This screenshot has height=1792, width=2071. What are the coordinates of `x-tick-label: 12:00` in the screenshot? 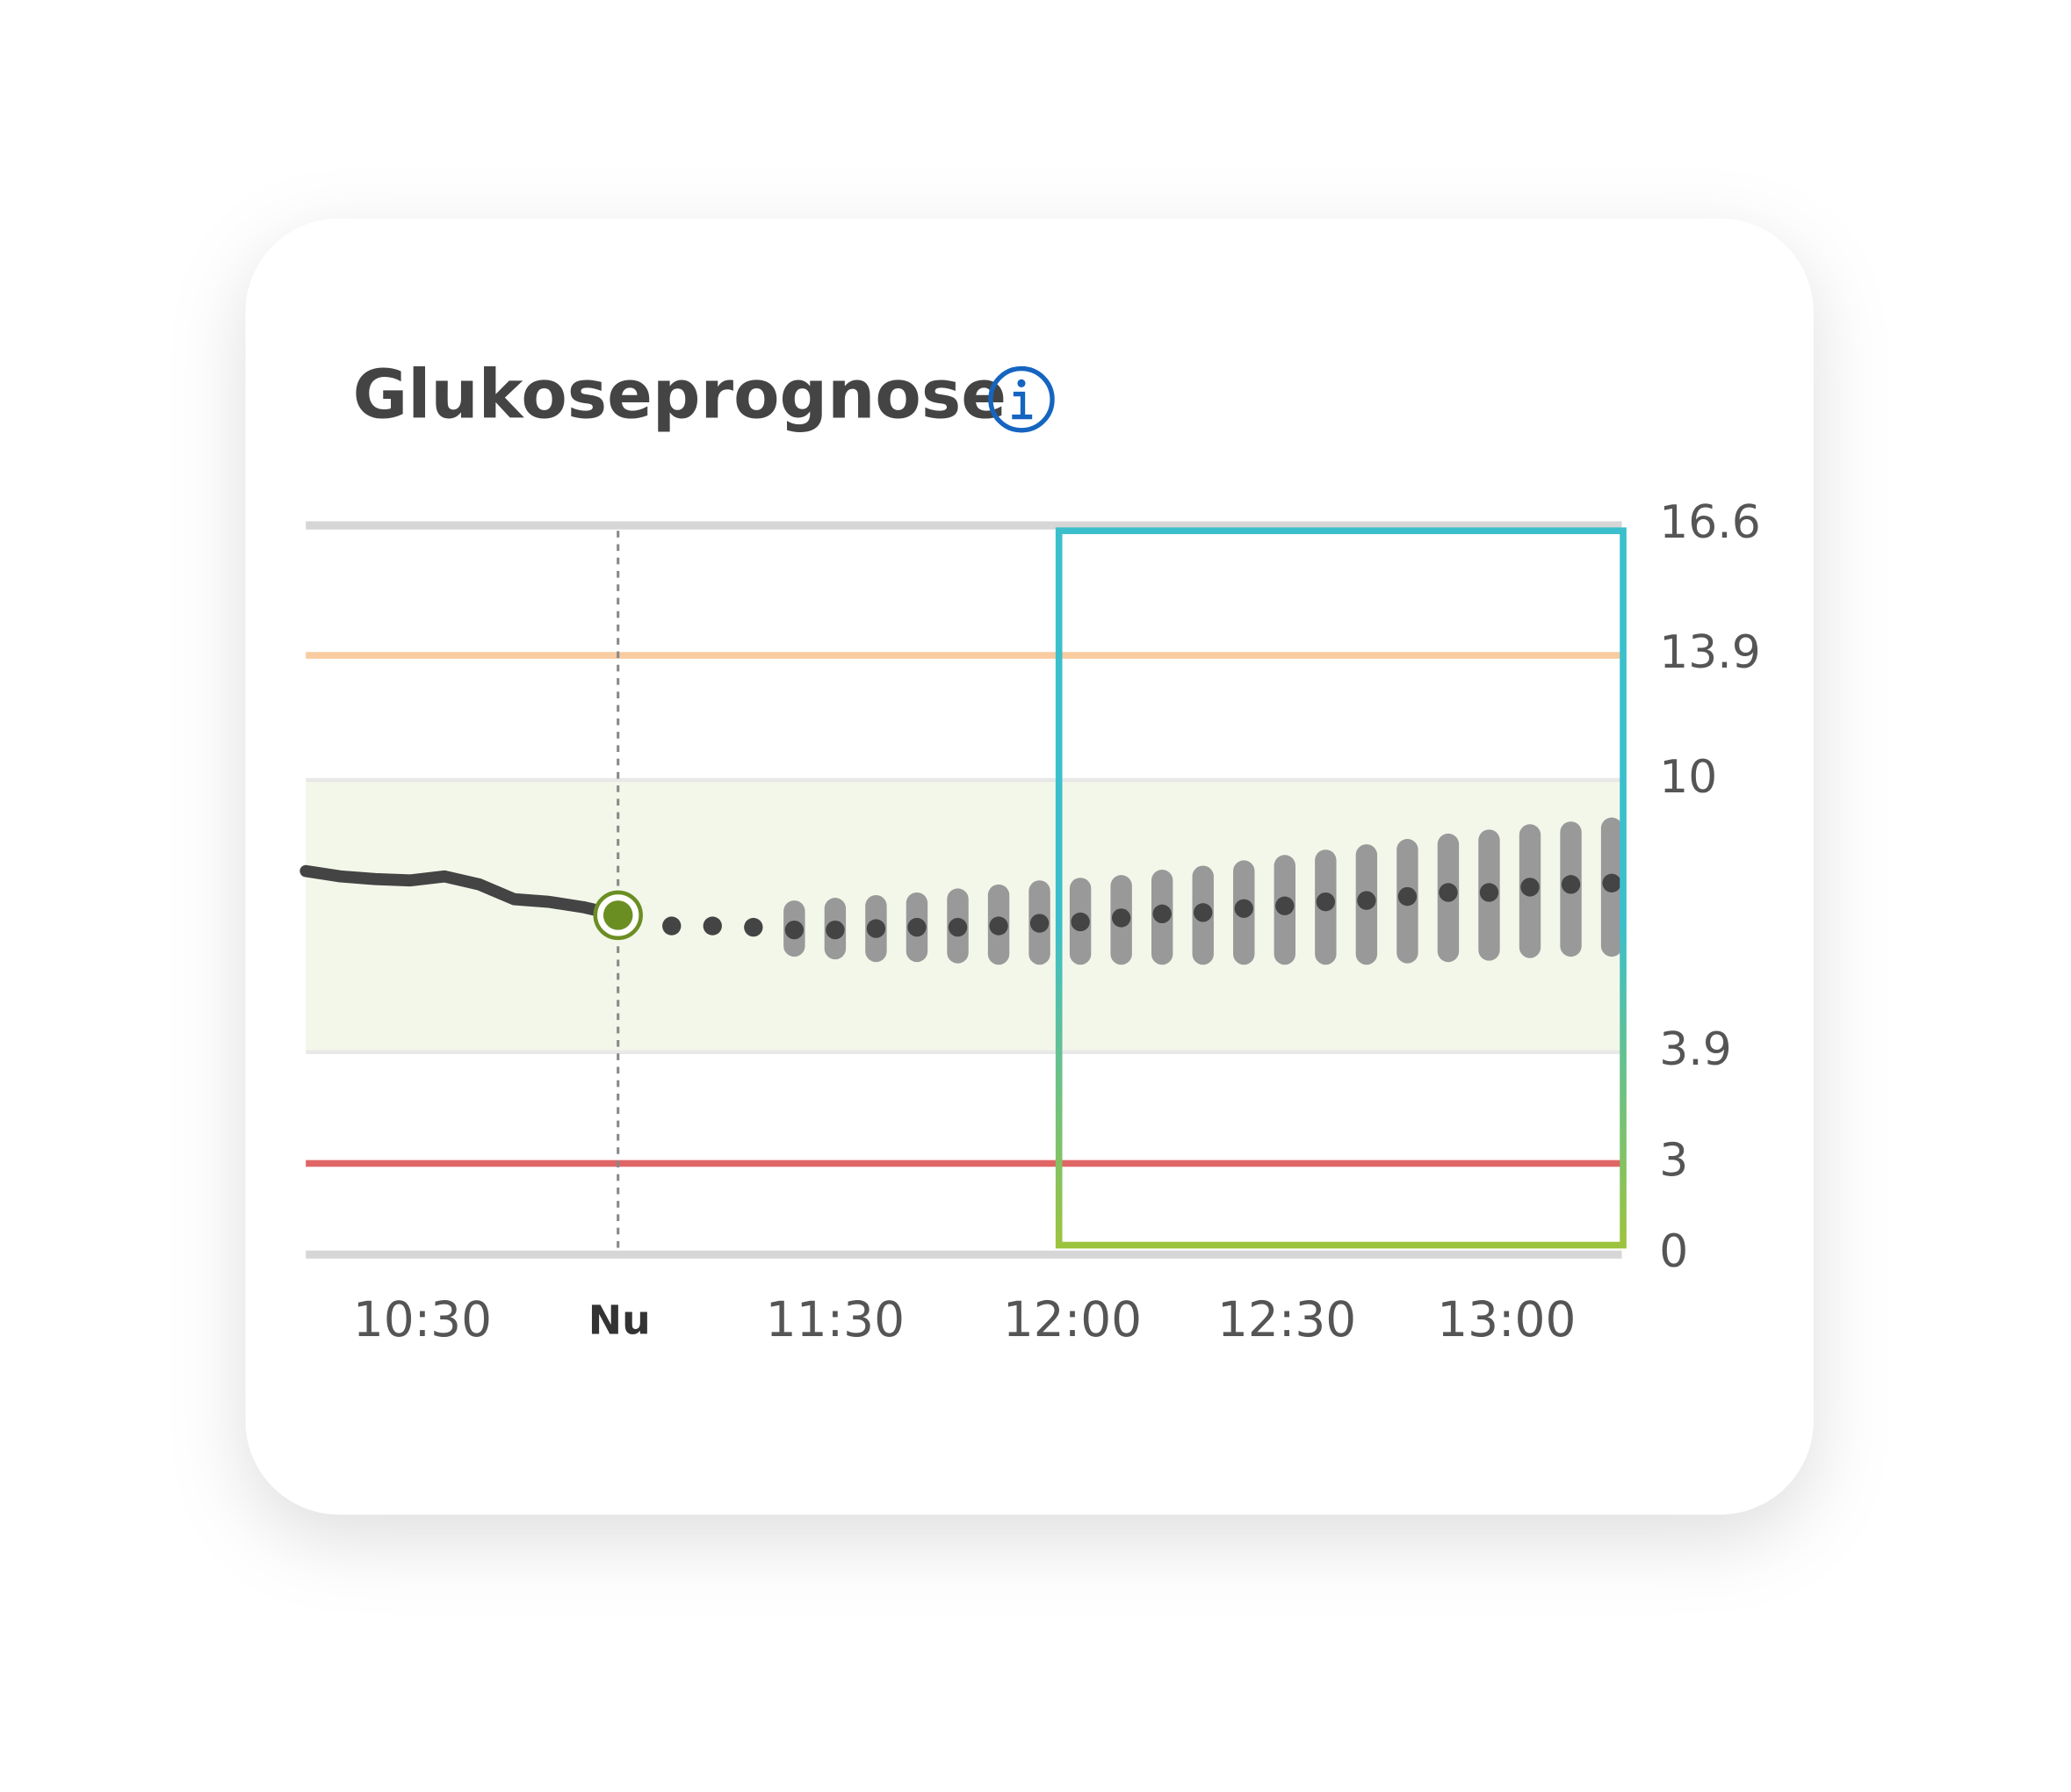 It's located at (1072, 1319).